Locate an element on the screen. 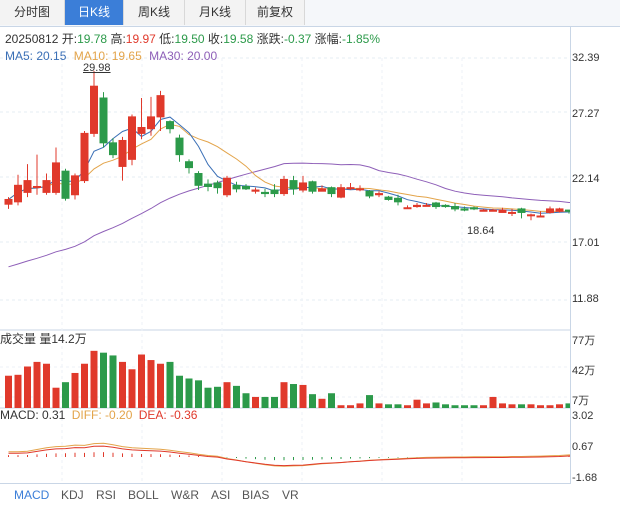 The width and height of the screenshot is (620, 506). low-value: 19.50 is located at coordinates (189, 39).